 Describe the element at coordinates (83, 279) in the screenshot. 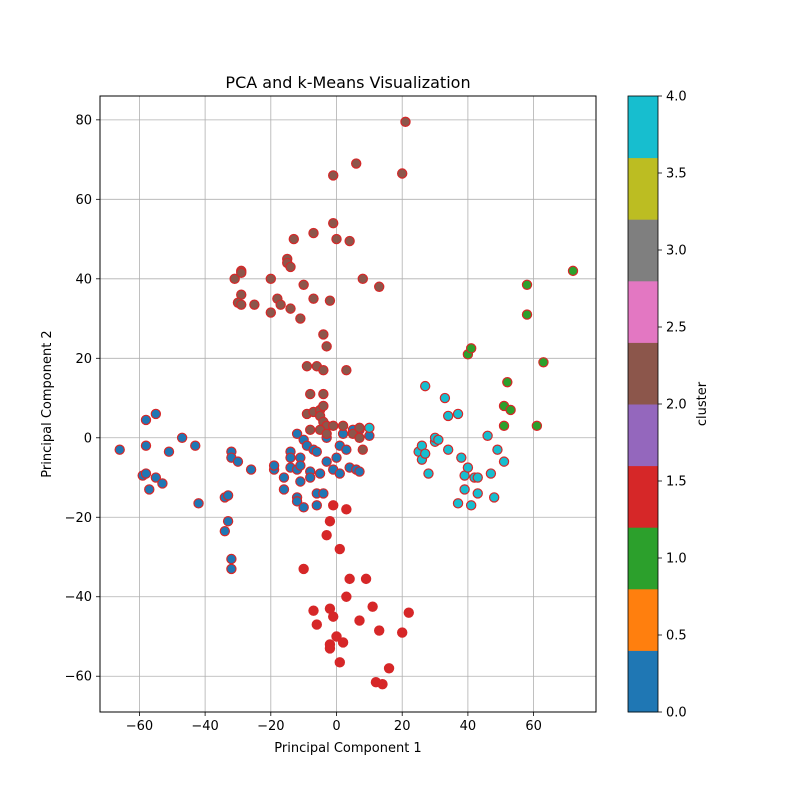

I see `y-tick-label: 40` at that location.